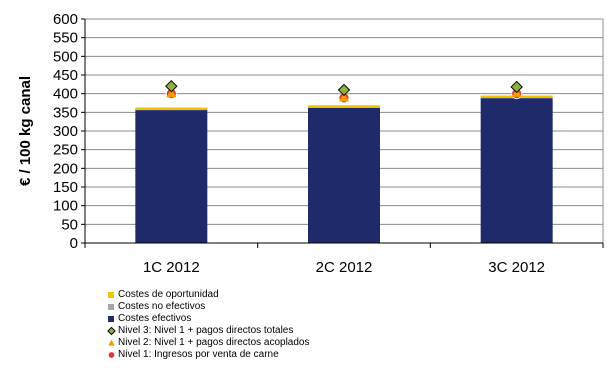 The width and height of the screenshot is (612, 373). I want to click on y-tick-label: 550, so click(65, 38).